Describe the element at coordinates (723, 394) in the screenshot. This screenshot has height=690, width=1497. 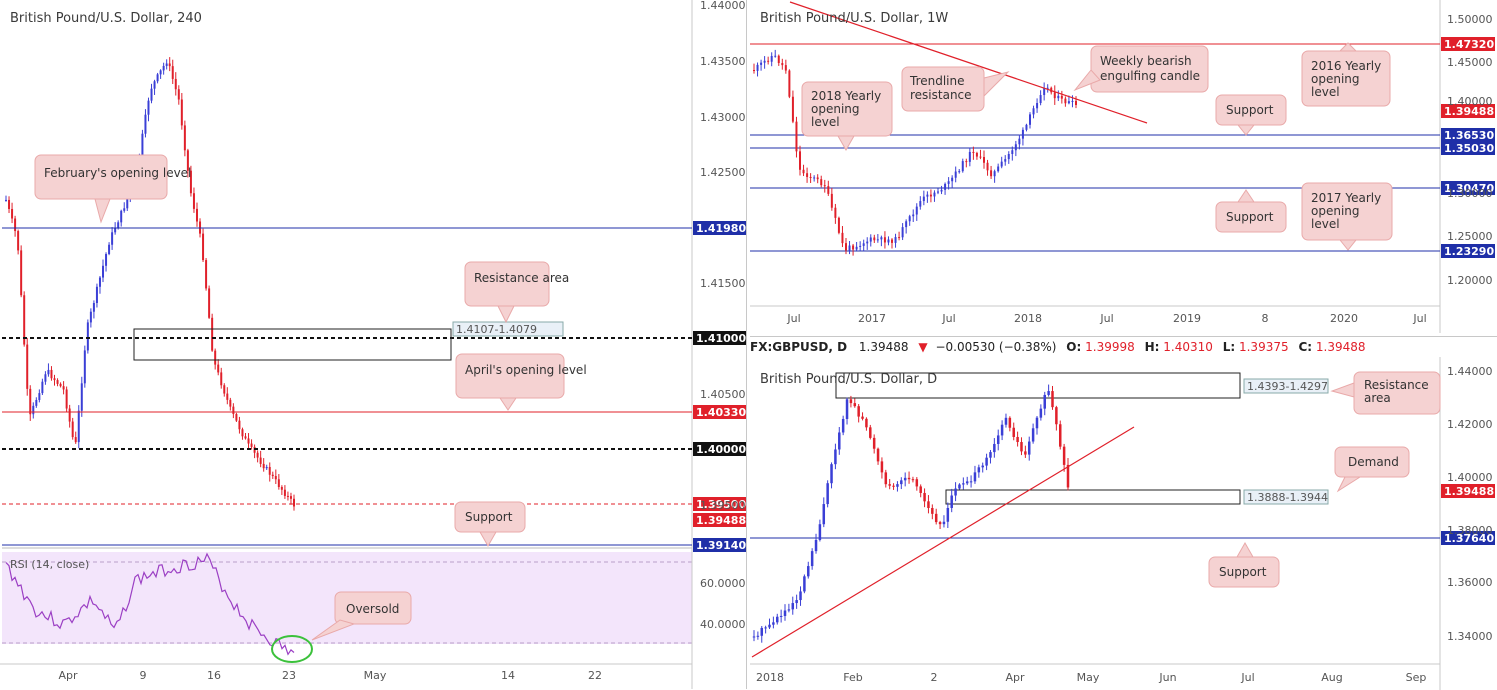
I see `h4-price-tick: 1.40500` at that location.